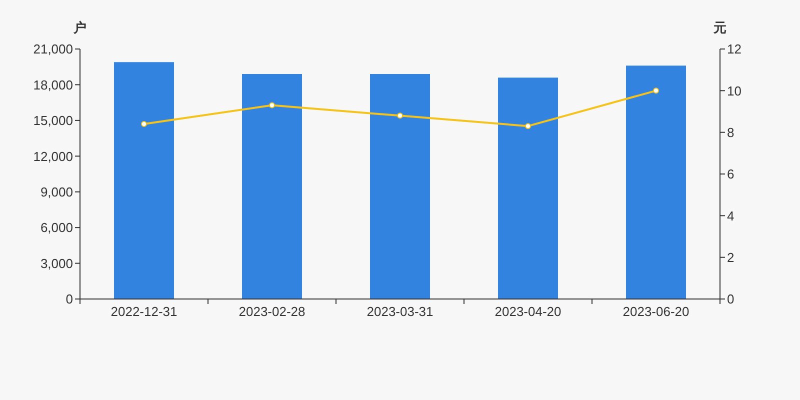 This screenshot has height=400, width=800. What do you see at coordinates (56, 263) in the screenshot?
I see `y-tick-label: 3,000` at bounding box center [56, 263].